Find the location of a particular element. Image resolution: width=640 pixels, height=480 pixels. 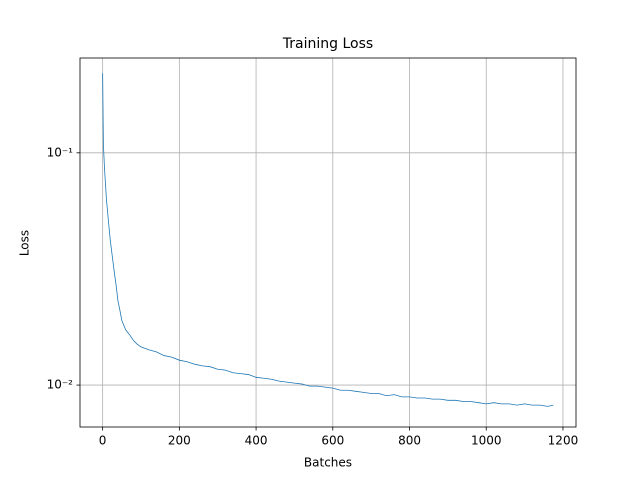

x-tick-label: 800 is located at coordinates (409, 441).